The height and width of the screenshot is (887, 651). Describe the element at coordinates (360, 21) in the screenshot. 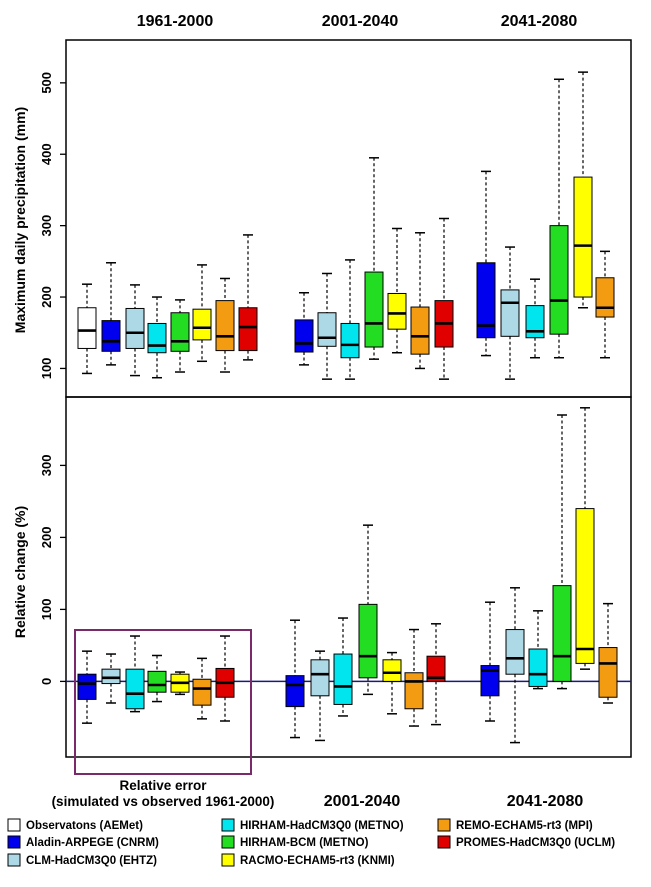

I see `period-title-2001-2040: 2001-2040` at that location.